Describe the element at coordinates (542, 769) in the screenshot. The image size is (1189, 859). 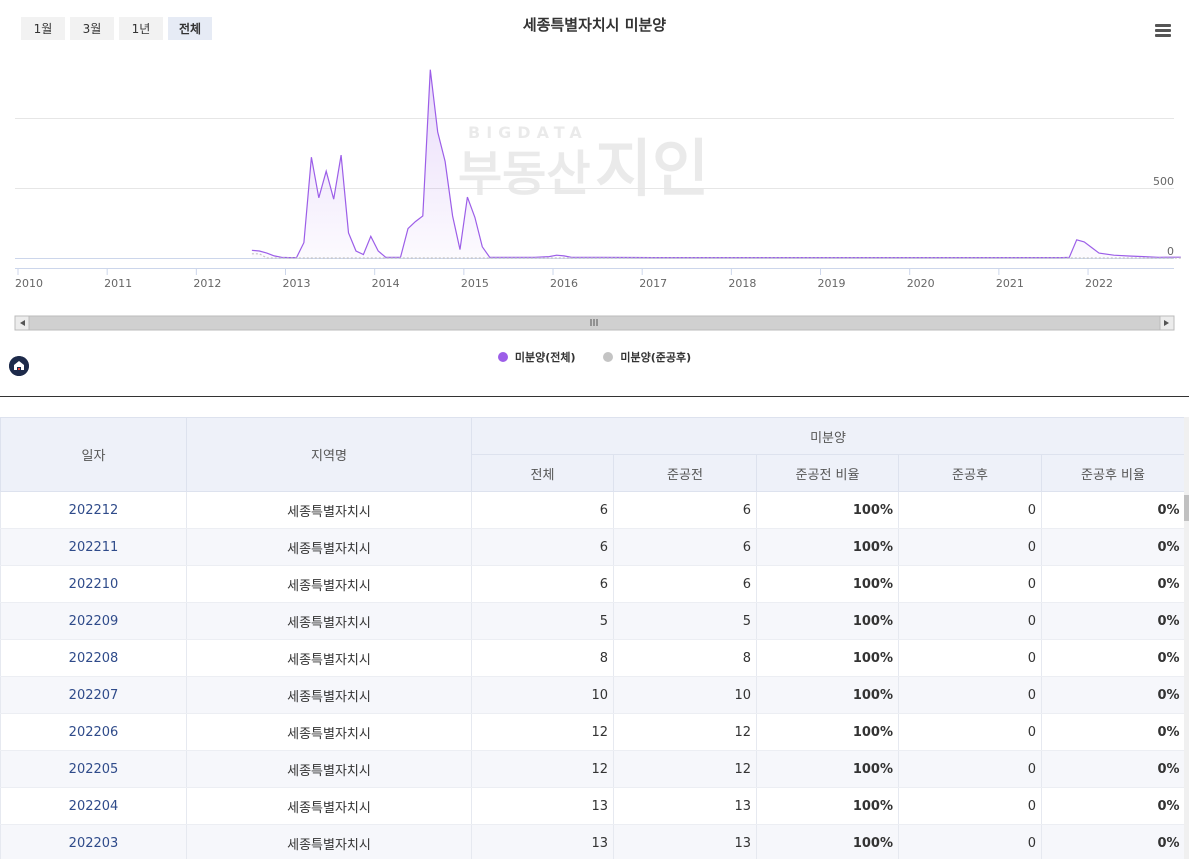
I see `cell-total: 12` at that location.